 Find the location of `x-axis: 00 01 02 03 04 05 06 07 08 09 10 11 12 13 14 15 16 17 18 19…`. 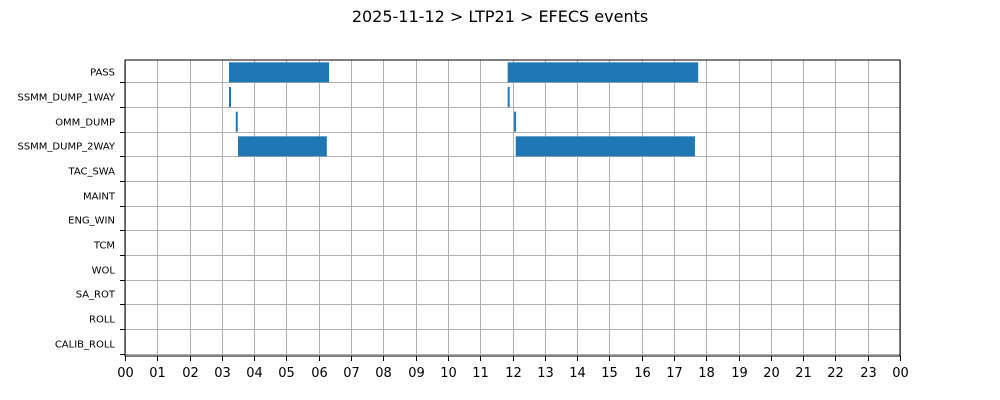

x-axis: 00 01 02 03 04 05 06 07 08 09 10 11 12 13 14 15 16 17 18 19… is located at coordinates (513, 368).